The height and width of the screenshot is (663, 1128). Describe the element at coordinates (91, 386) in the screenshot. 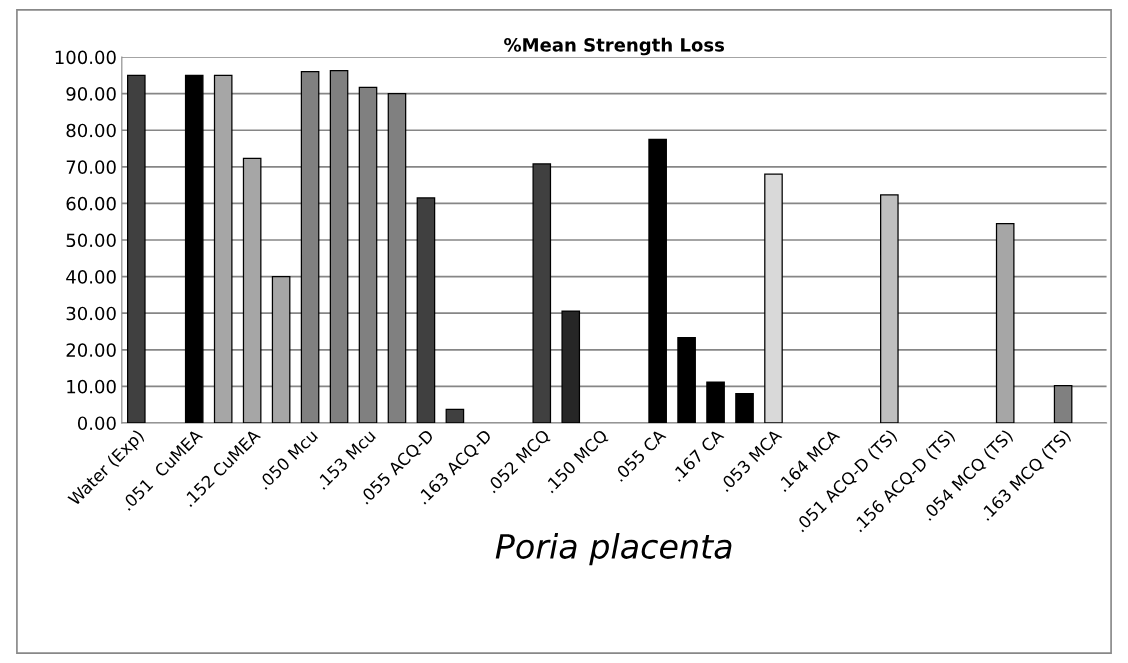

I see `y-tick-label: 10.00` at that location.